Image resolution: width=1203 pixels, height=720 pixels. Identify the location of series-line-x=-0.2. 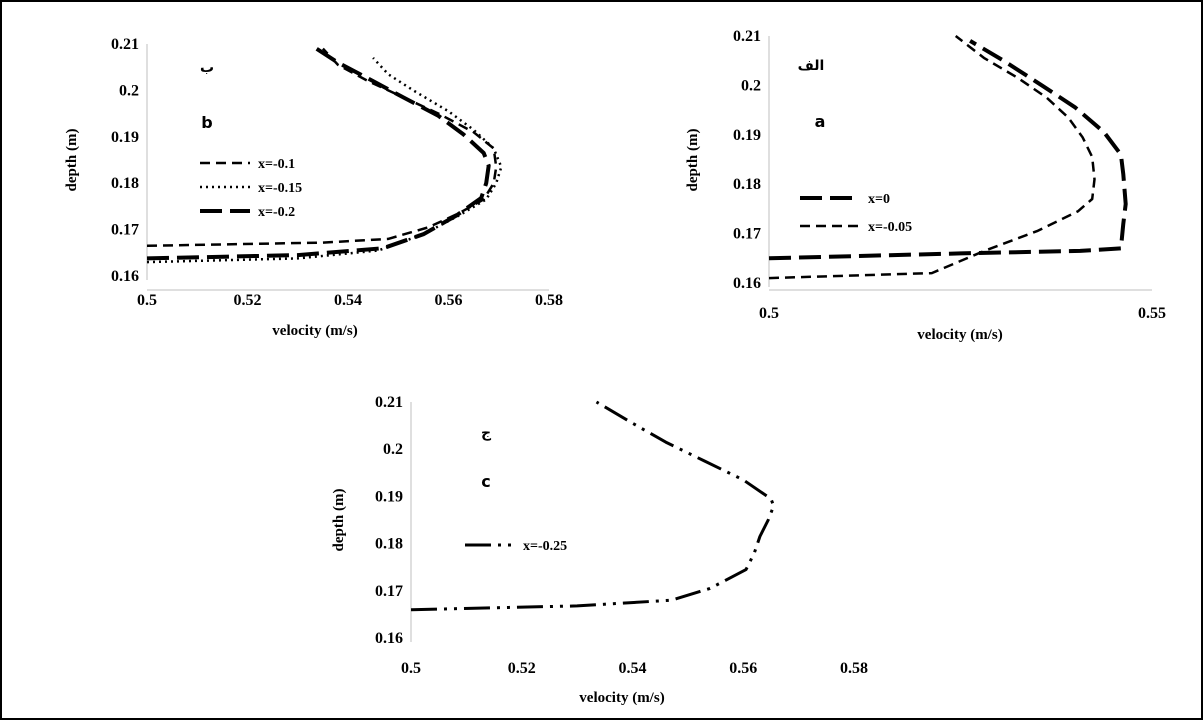
(318, 152).